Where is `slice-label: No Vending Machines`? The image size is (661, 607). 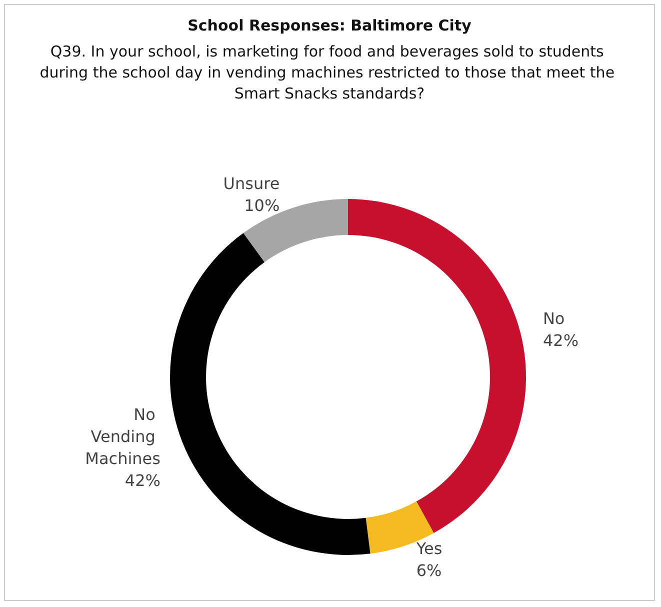 slice-label: No Vending Machines is located at coordinates (122, 436).